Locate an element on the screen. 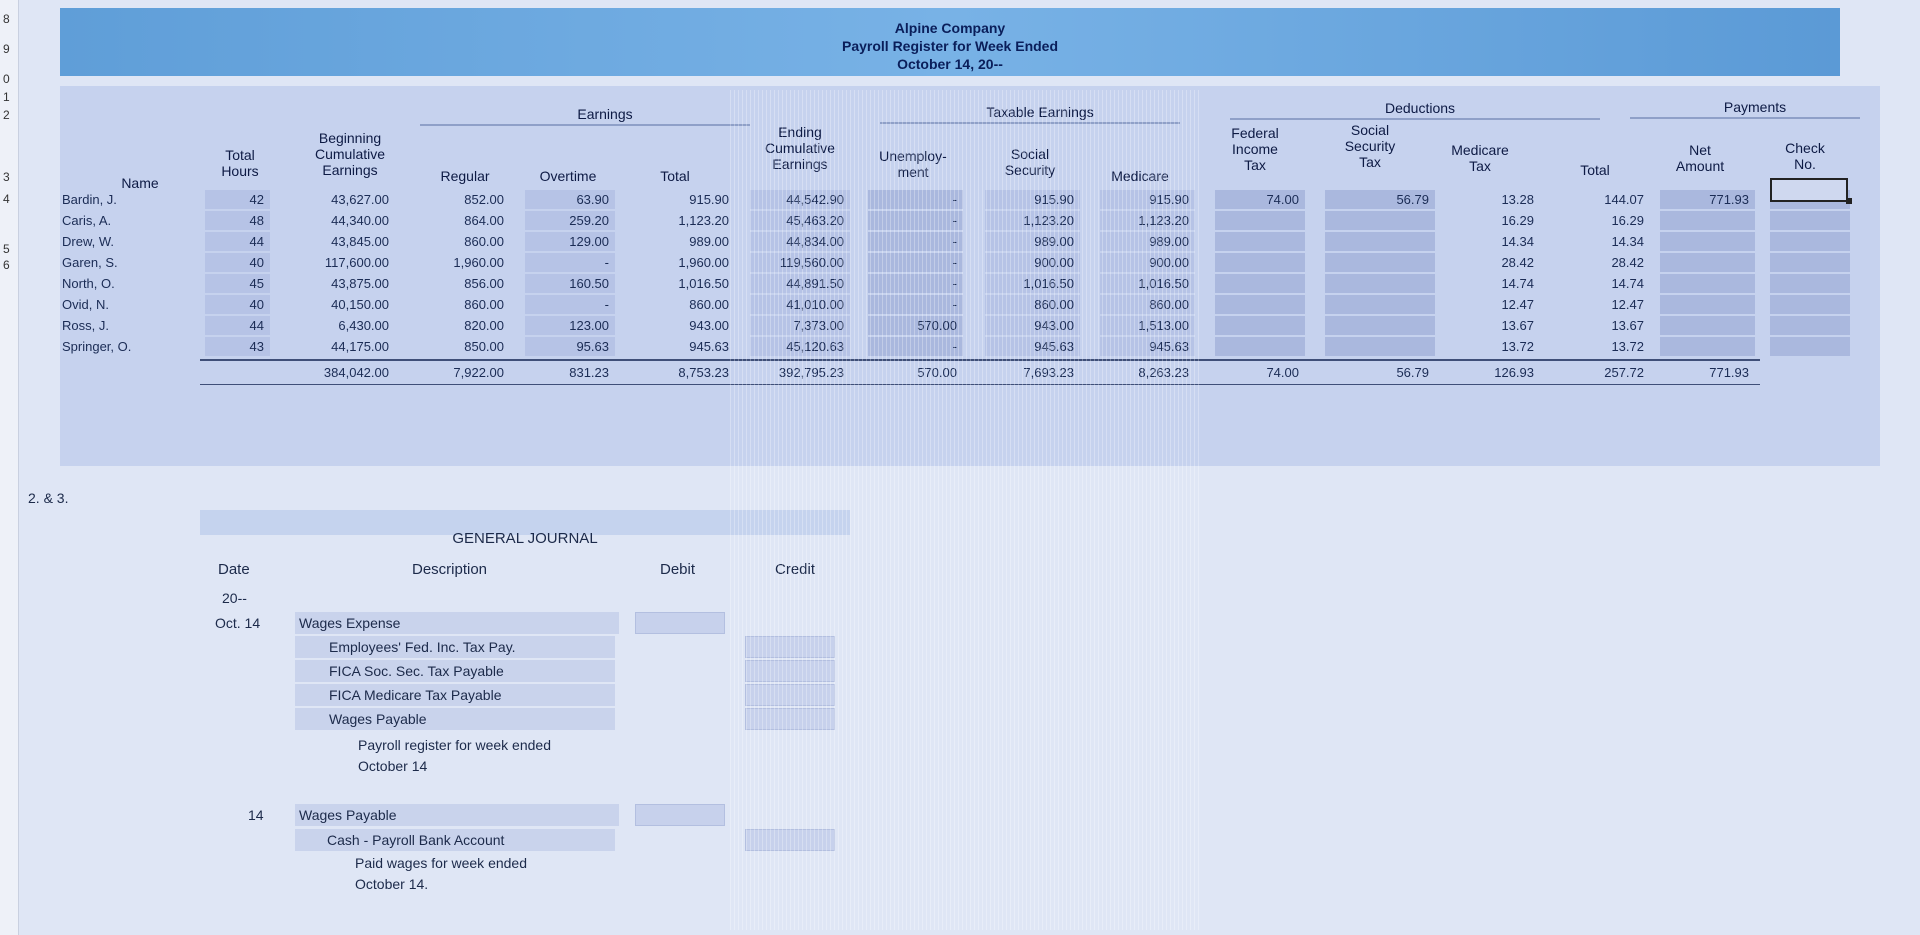  cell-med: 1,123.20 is located at coordinates (1147, 220).